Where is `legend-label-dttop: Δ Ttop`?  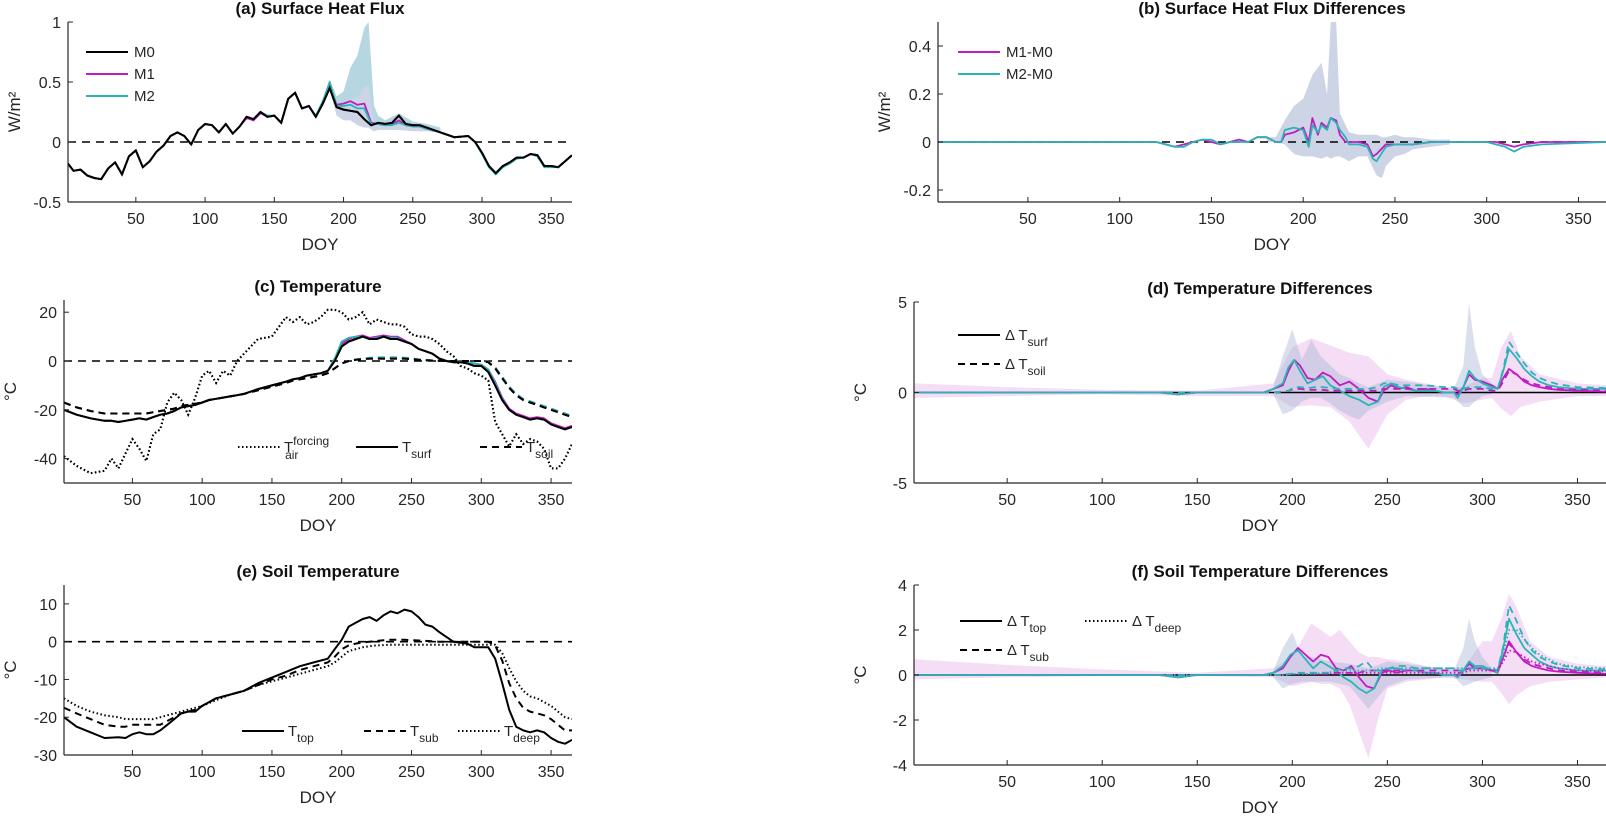 legend-label-dttop: Δ Ttop is located at coordinates (1027, 624).